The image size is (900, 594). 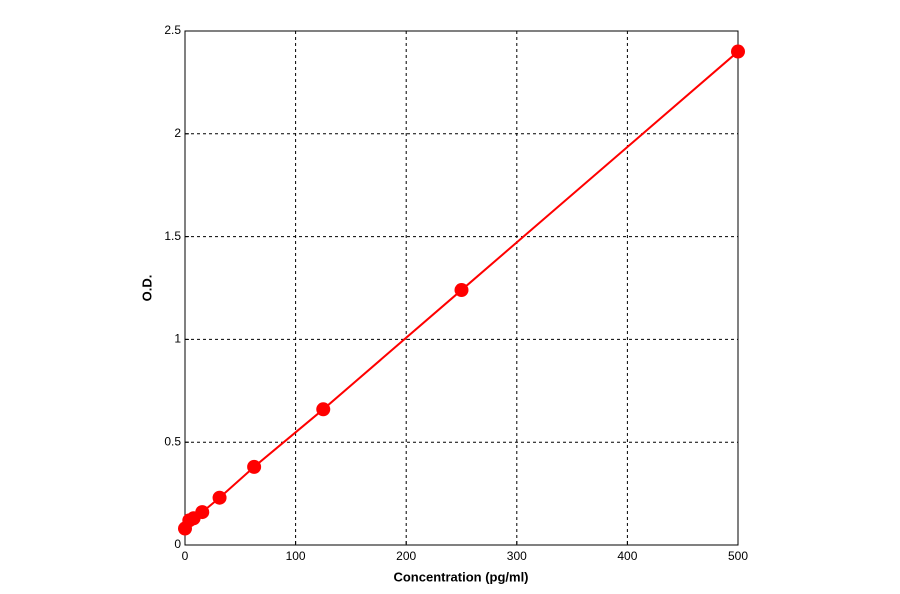 I want to click on y-tick-label: 1.5, so click(x=172, y=236).